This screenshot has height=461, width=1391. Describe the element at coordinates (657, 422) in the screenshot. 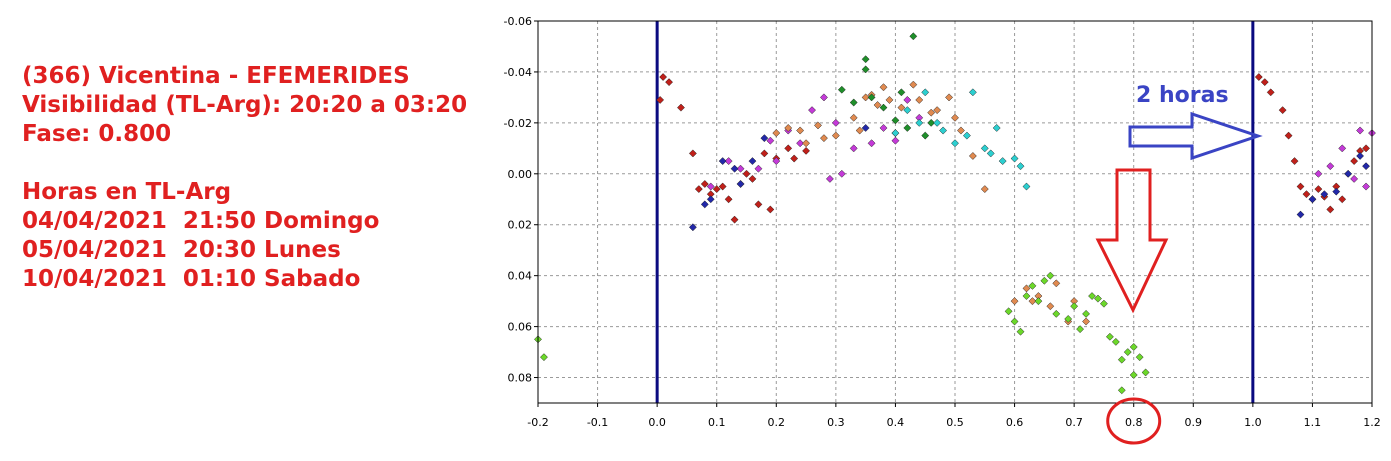

I see `x-tick-label: 0.0` at that location.